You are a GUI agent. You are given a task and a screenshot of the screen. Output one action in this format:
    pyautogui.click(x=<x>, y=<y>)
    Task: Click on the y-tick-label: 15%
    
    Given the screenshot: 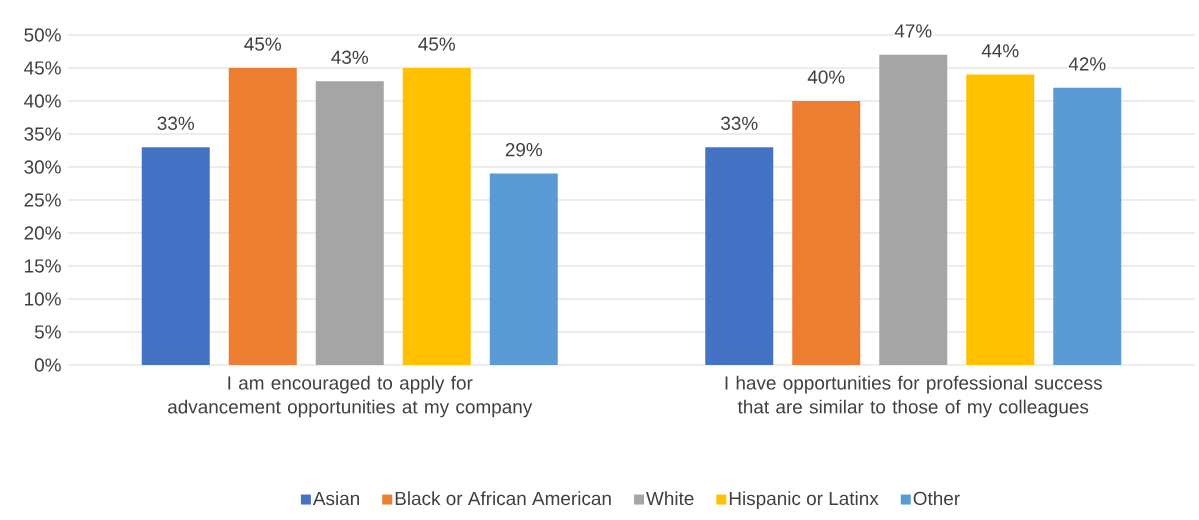 What is the action you would take?
    pyautogui.click(x=43, y=266)
    